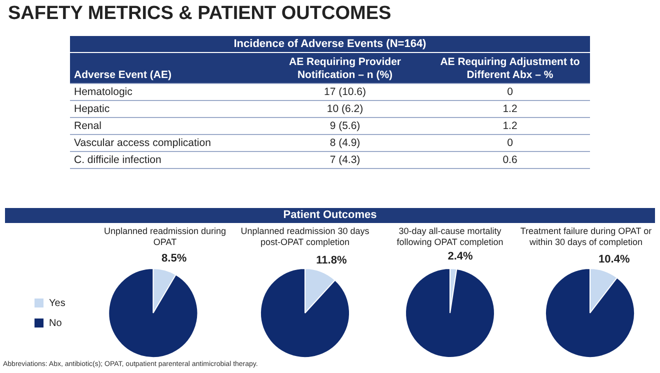 The image size is (660, 373). Describe the element at coordinates (450, 237) in the screenshot. I see `chart-title: 30-day all-cause mortality following OPAT completion` at that location.